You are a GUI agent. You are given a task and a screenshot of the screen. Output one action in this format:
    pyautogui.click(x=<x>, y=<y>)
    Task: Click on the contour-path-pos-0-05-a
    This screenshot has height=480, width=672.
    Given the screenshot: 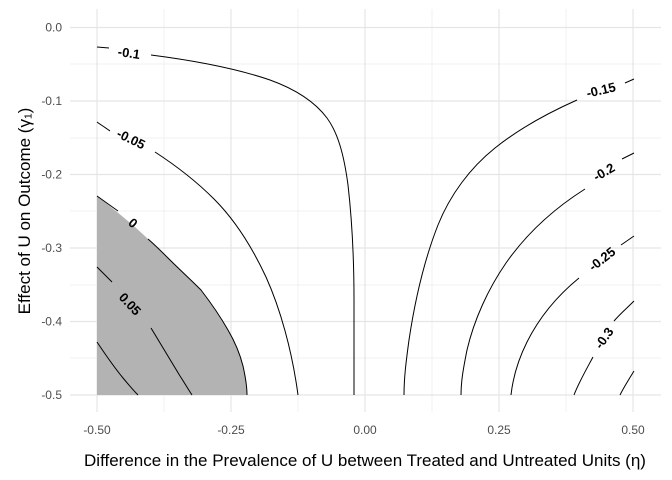 What is the action you would take?
    pyautogui.click(x=104, y=274)
    